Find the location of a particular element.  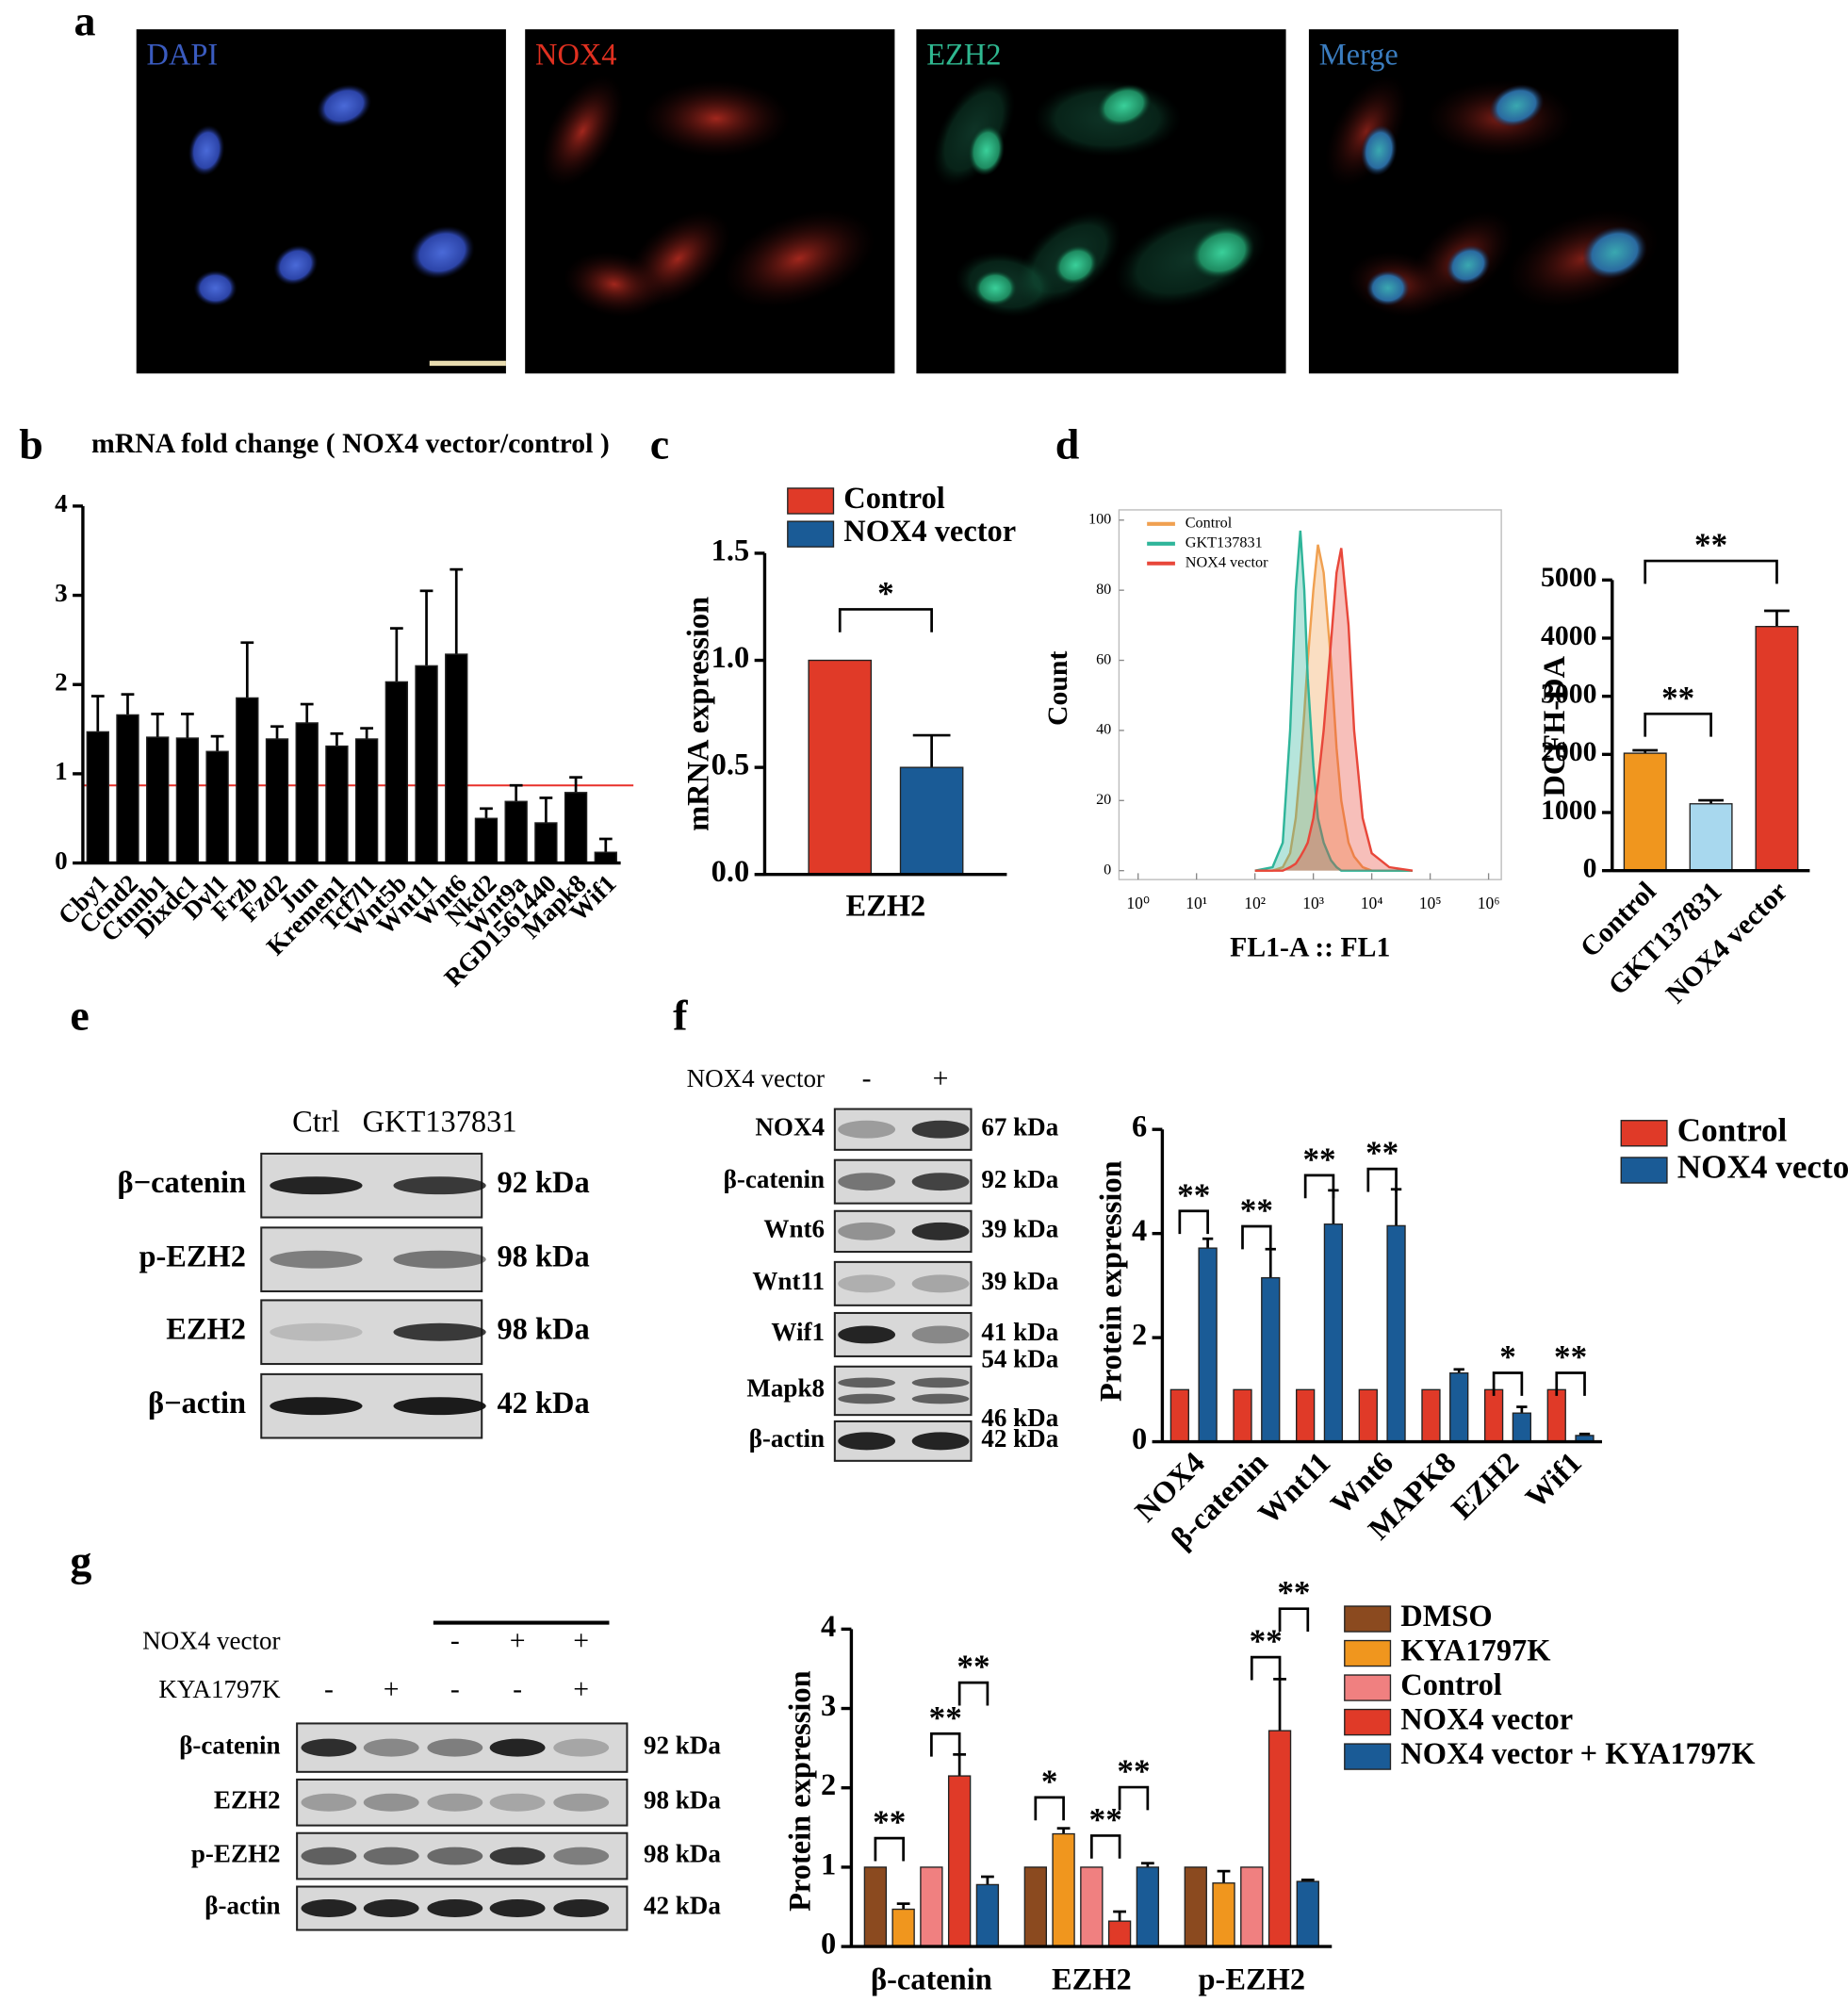

significance-label: * is located at coordinates (1507, 1356).